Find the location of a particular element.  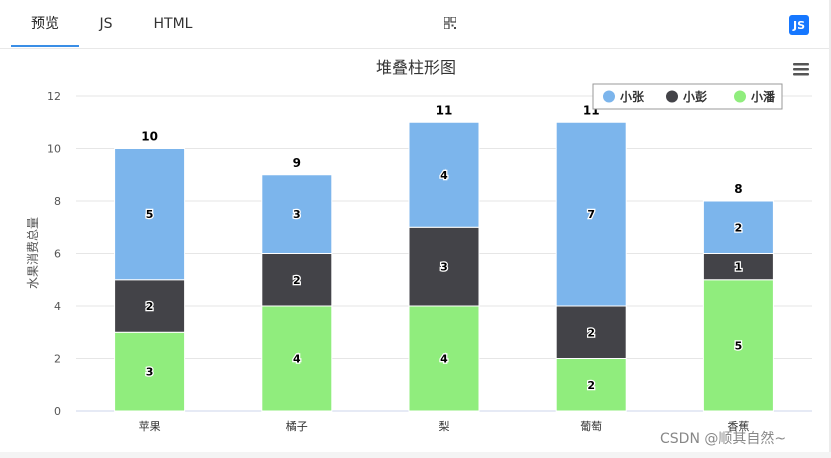

tab-qr-code is located at coordinates (335, 24).